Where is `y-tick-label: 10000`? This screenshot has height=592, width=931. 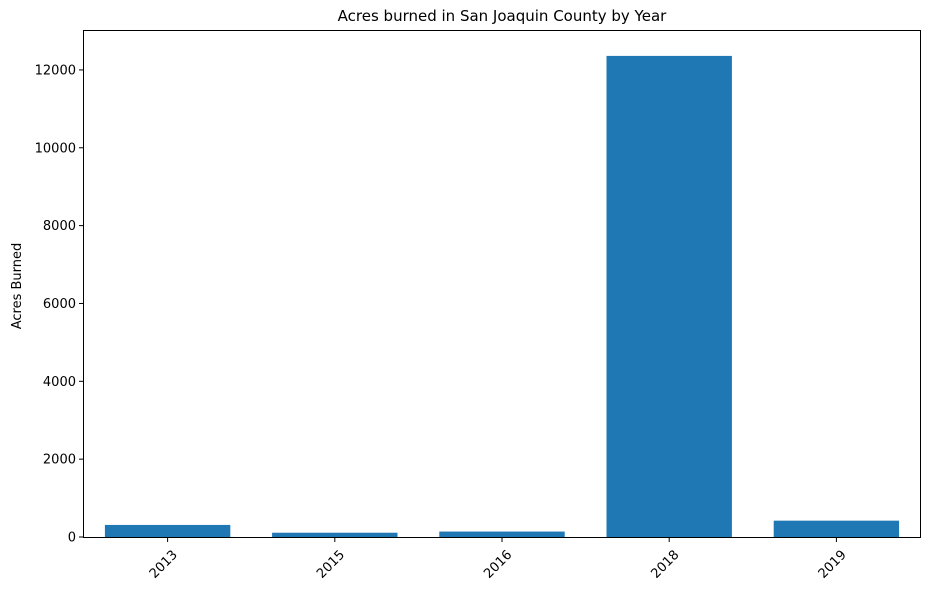
y-tick-label: 10000 is located at coordinates (55, 148).